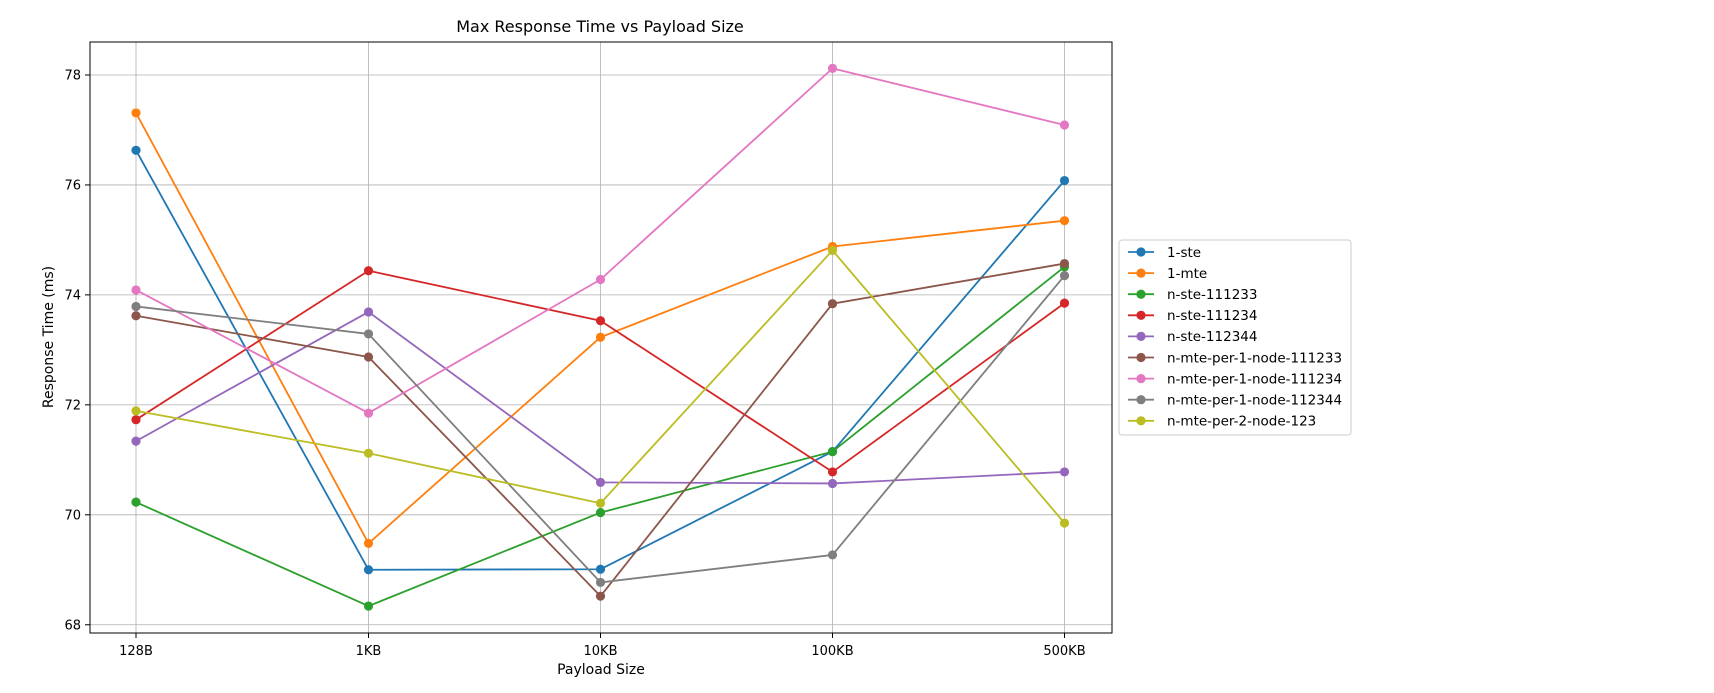  I want to click on legend-item: n-mte-per-2-node-123, so click(1222, 422).